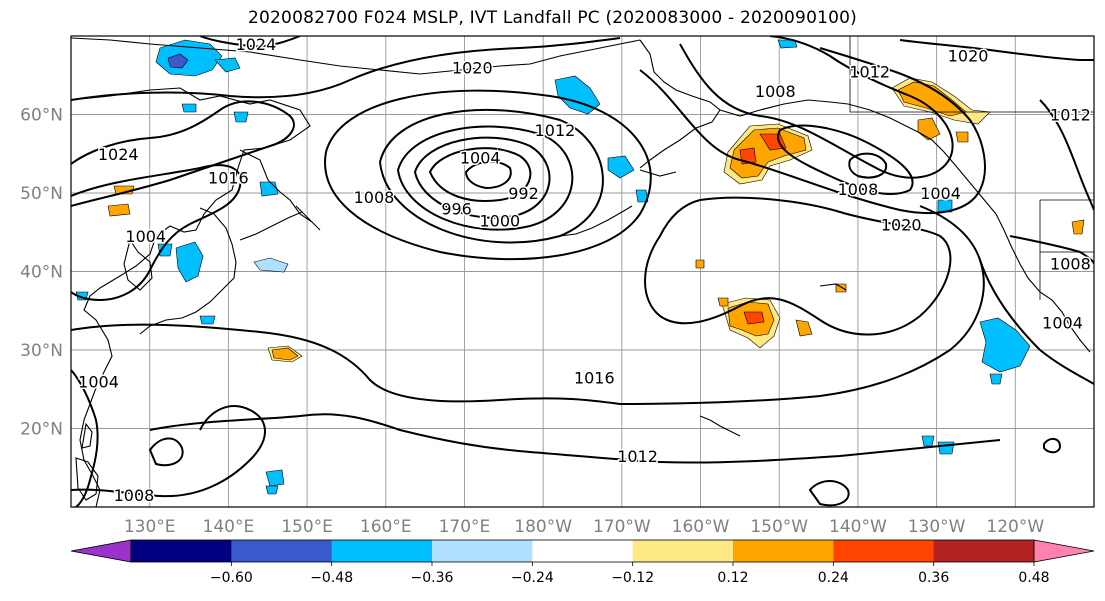 Image resolution: width=1105 pixels, height=601 pixels. Describe the element at coordinates (1036, 322) in the screenshot. I see `isobar-1004-e` at that location.